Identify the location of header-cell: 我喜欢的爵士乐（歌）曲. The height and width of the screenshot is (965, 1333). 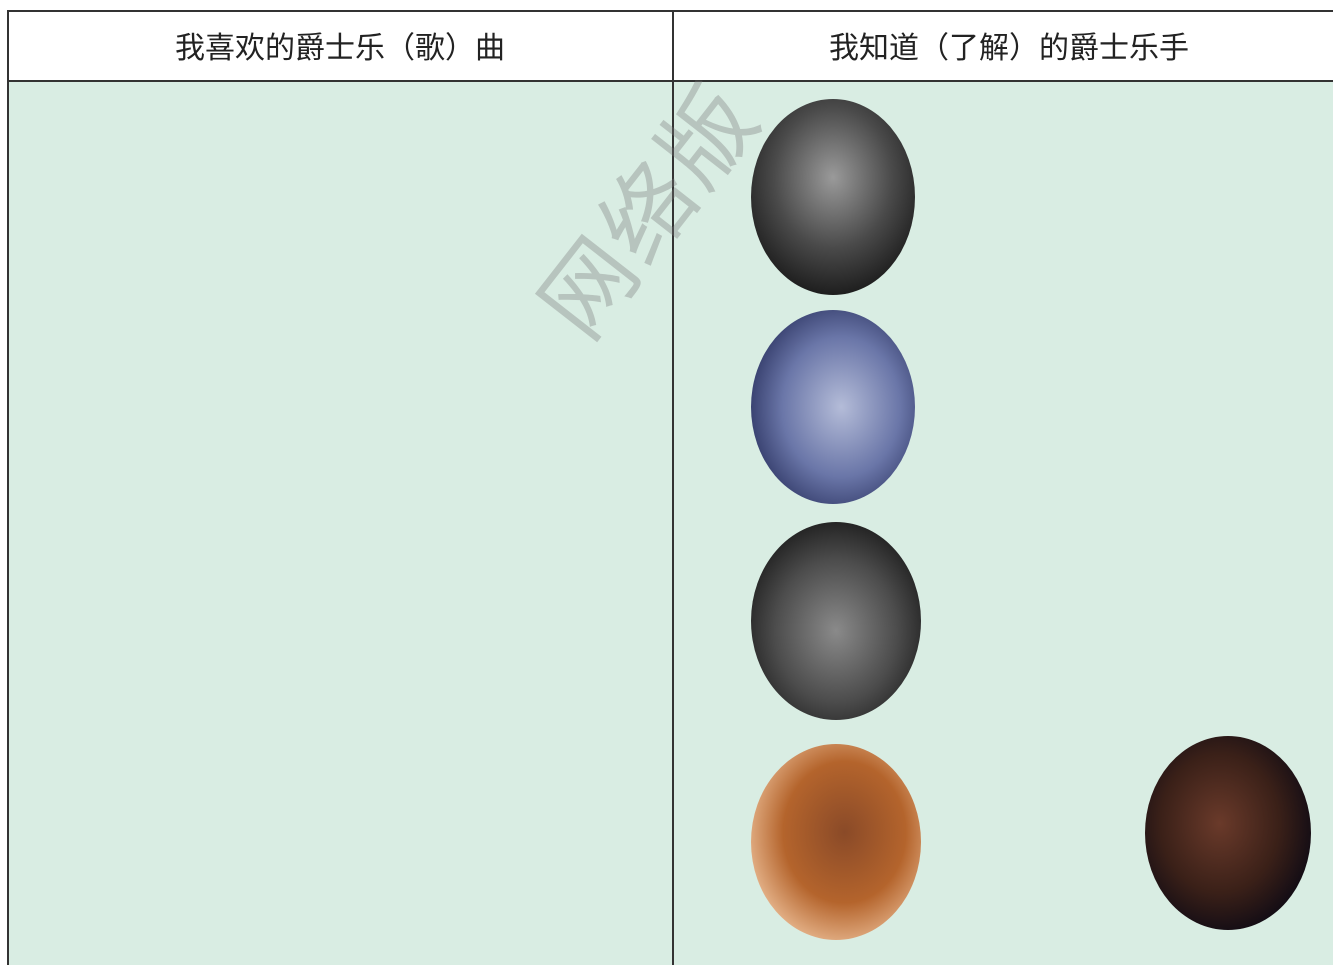
(340, 46).